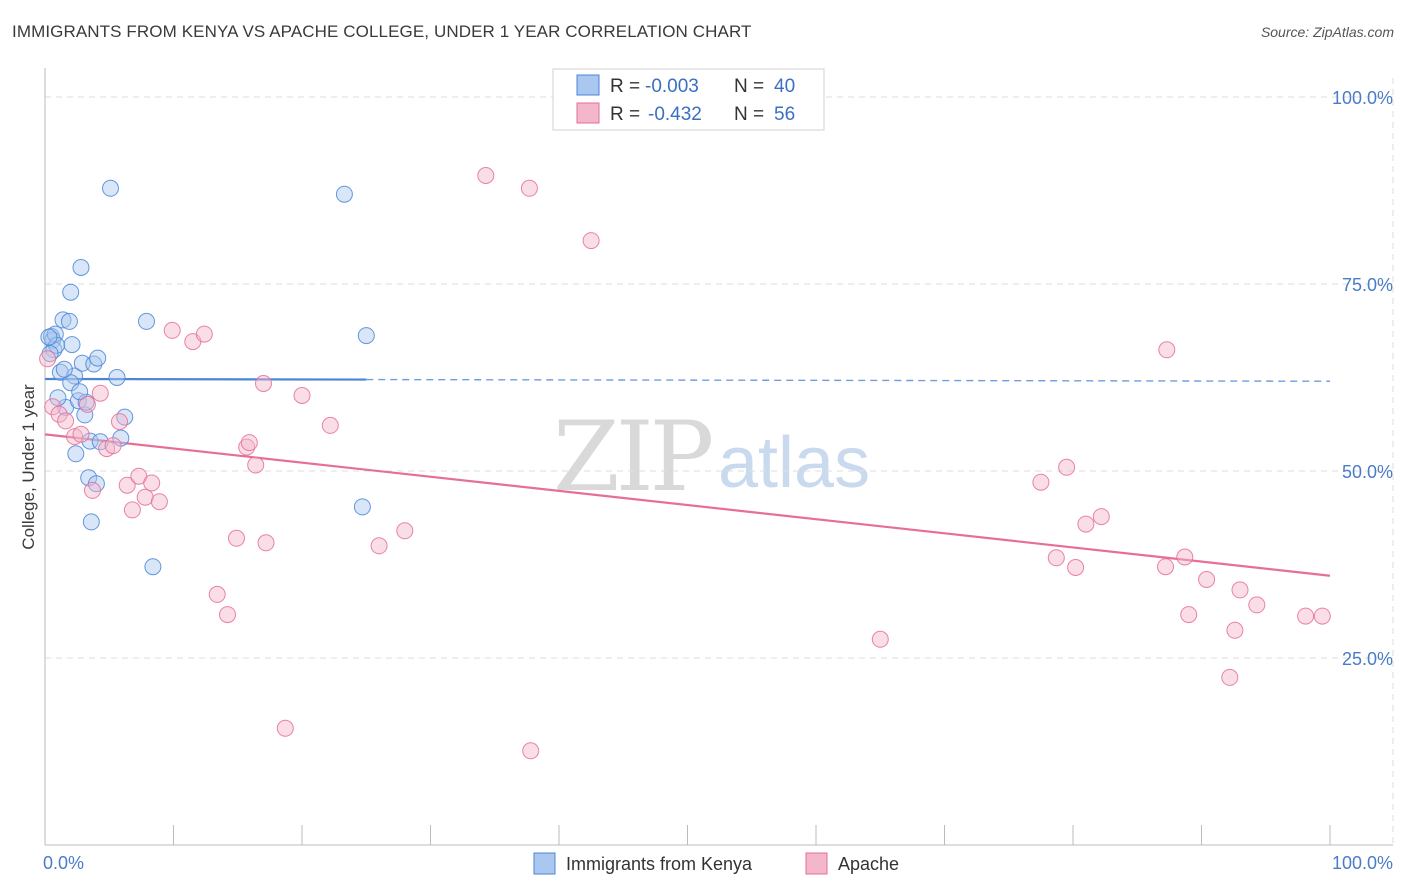  What do you see at coordinates (63, 863) in the screenshot?
I see `x-tick-label: 0.0%` at bounding box center [63, 863].